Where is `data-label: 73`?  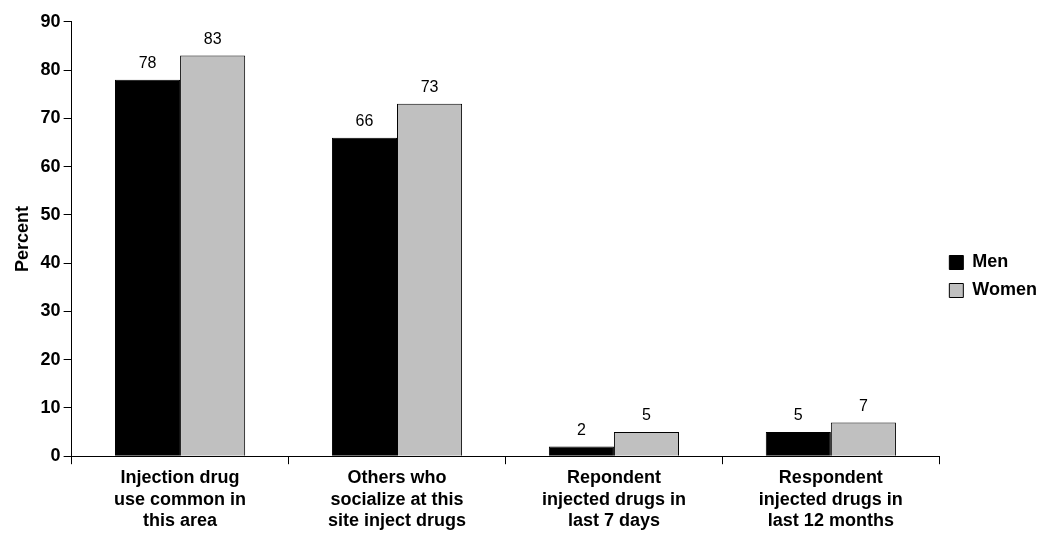 data-label: 73 is located at coordinates (429, 87).